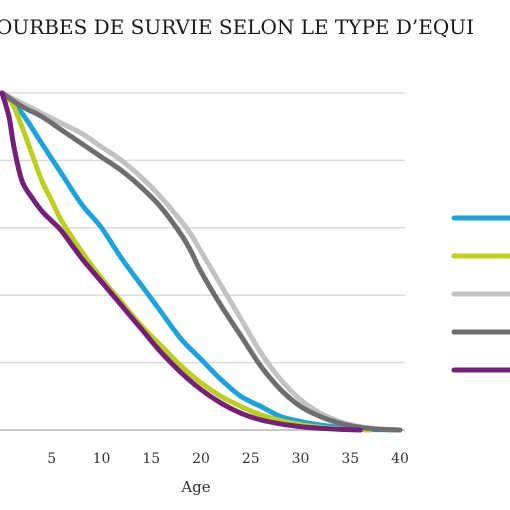 This screenshot has height=510, width=510. What do you see at coordinates (237, 27) in the screenshot?
I see `chart-title: OURBES DE SURVIE SELON LE TYPE D’EQUI` at bounding box center [237, 27].